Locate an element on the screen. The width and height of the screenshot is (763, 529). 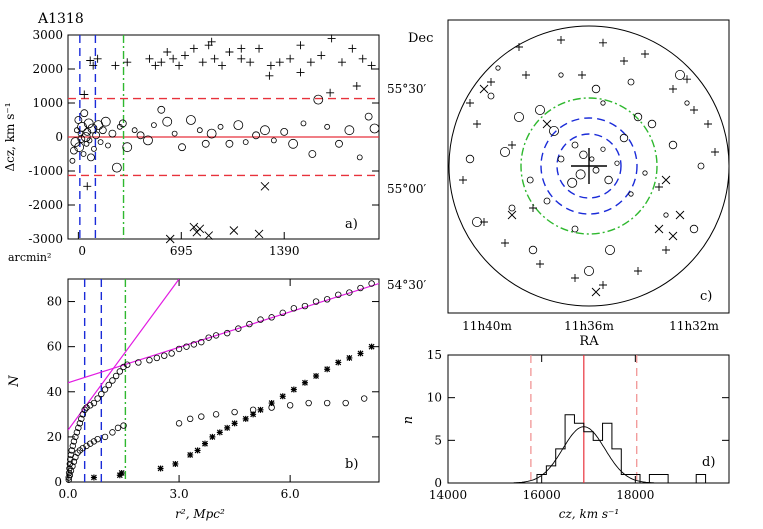
panel-d-gaussian-fit is located at coordinates (584, 455).